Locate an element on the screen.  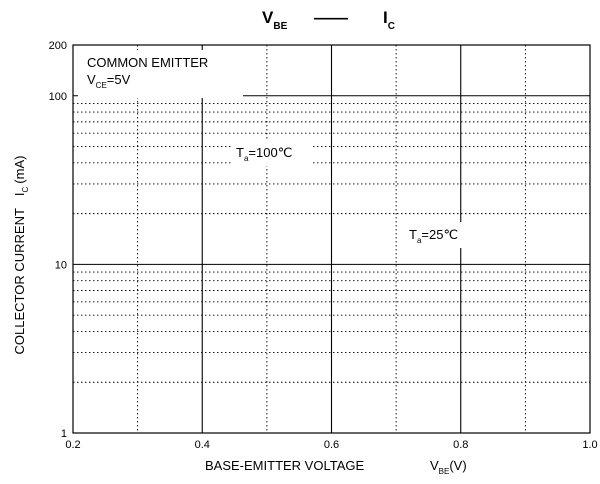
curve-100-symbol: T is located at coordinates (240, 152).